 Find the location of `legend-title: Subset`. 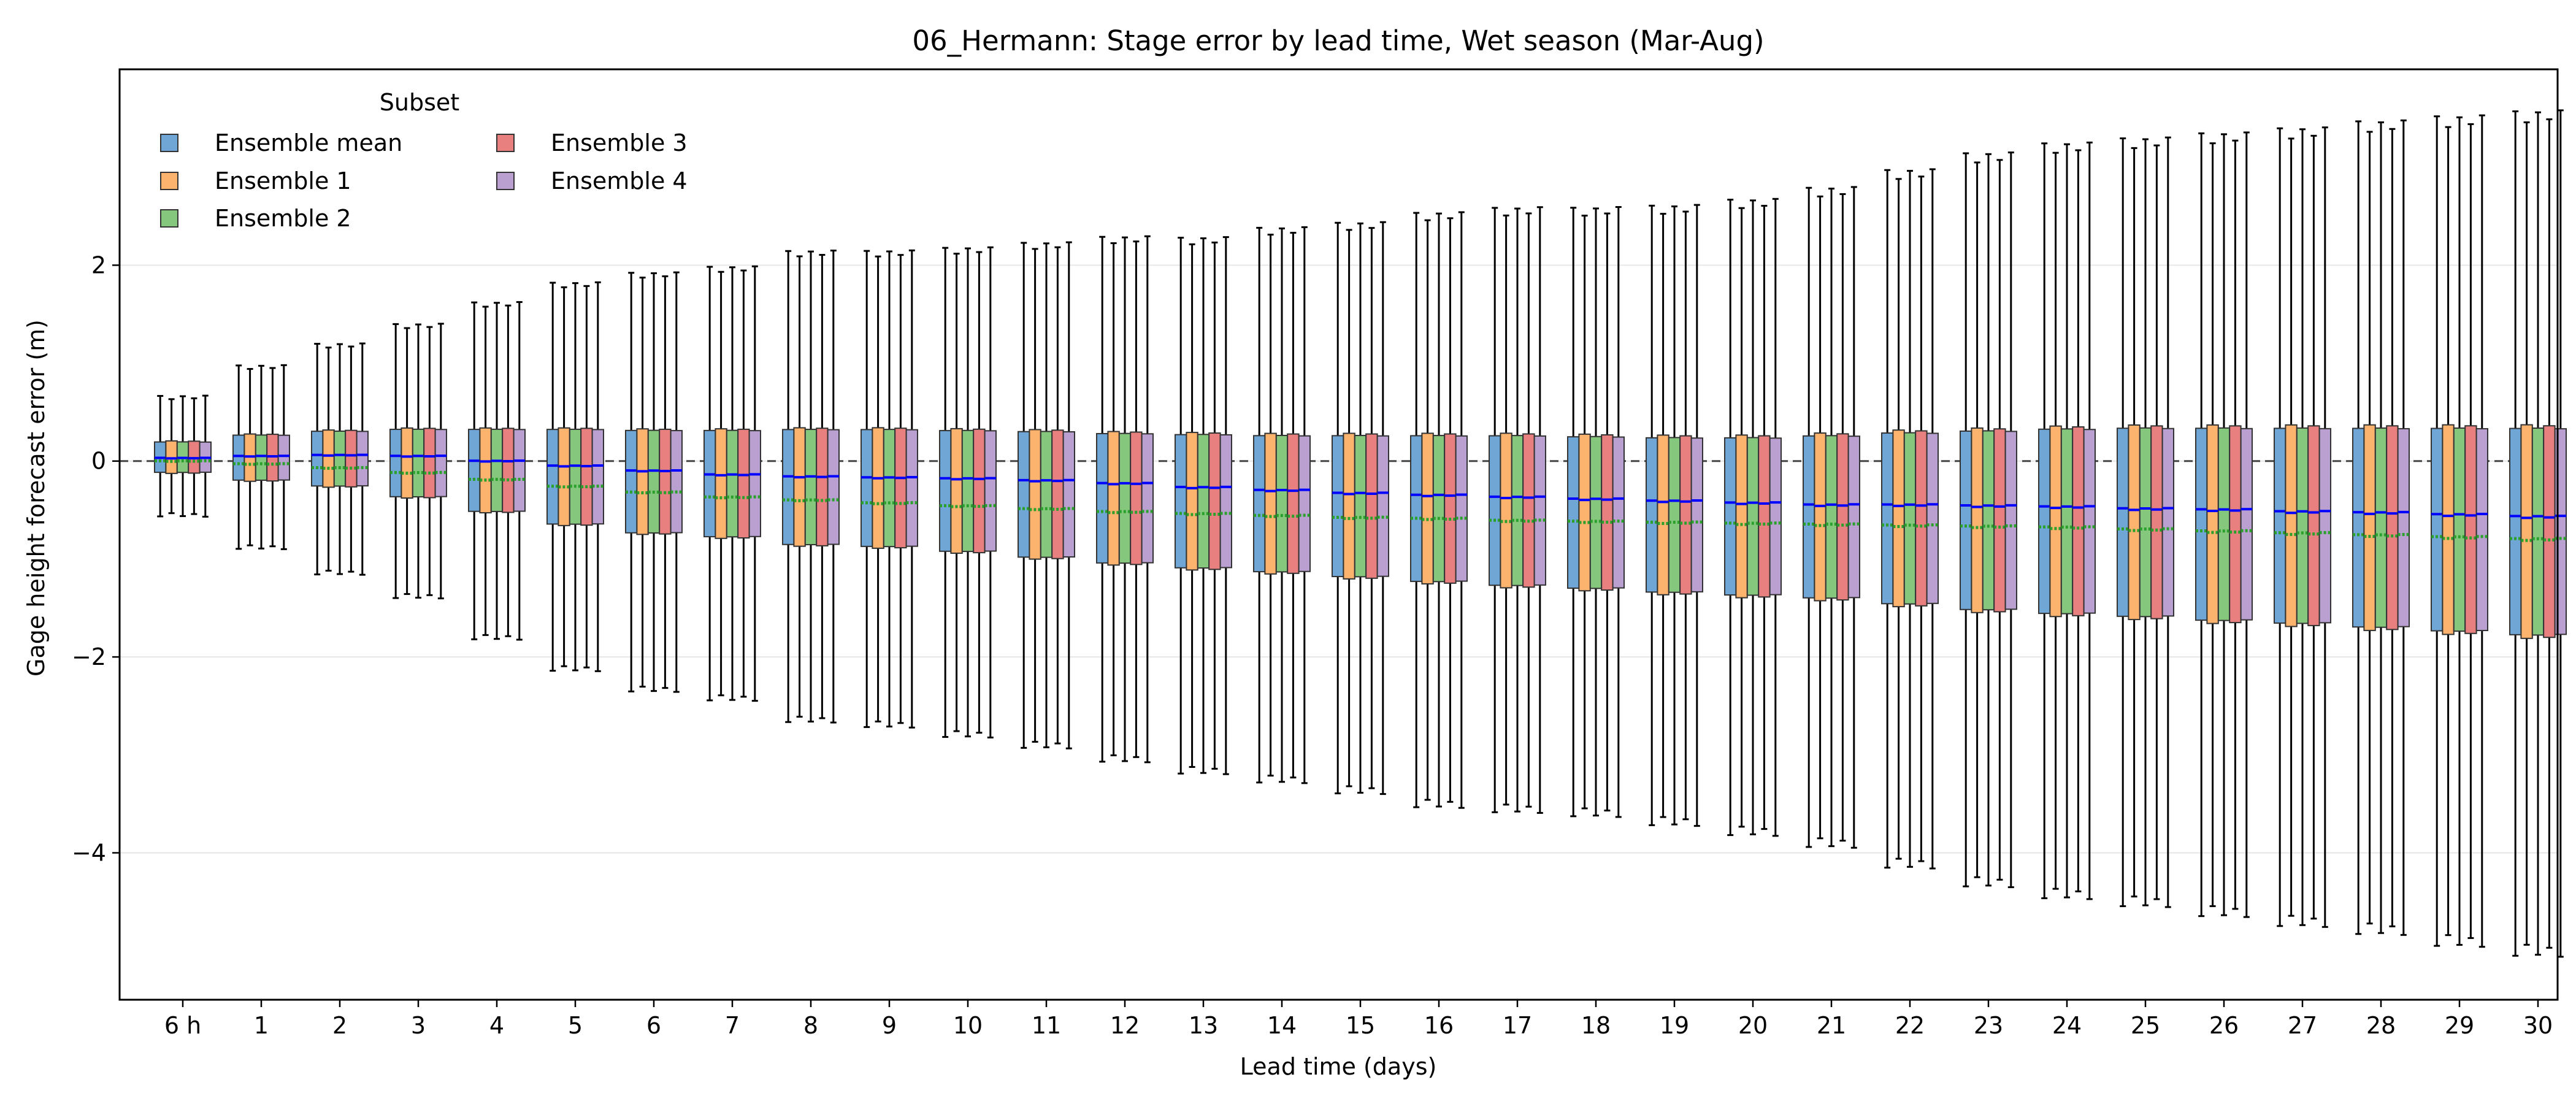

legend-title: Subset is located at coordinates (419, 102).